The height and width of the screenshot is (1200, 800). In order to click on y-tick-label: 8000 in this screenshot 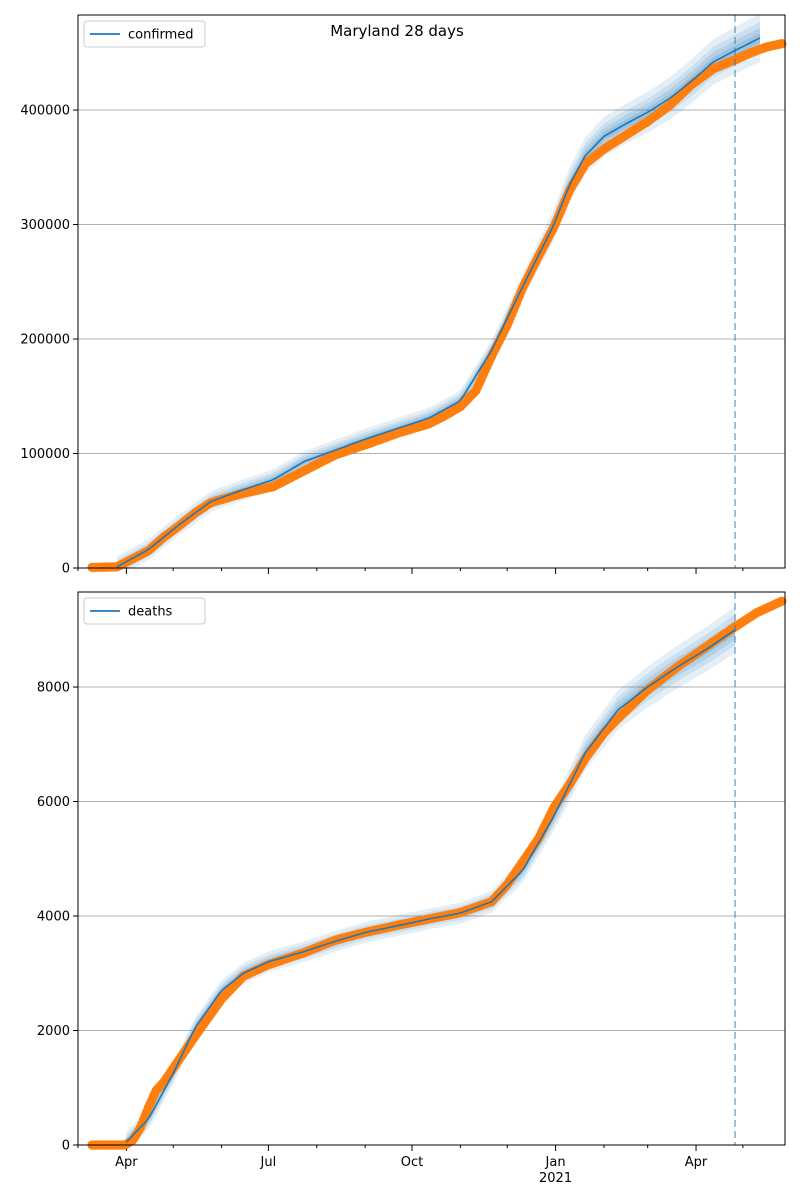, I will do `click(53, 688)`.